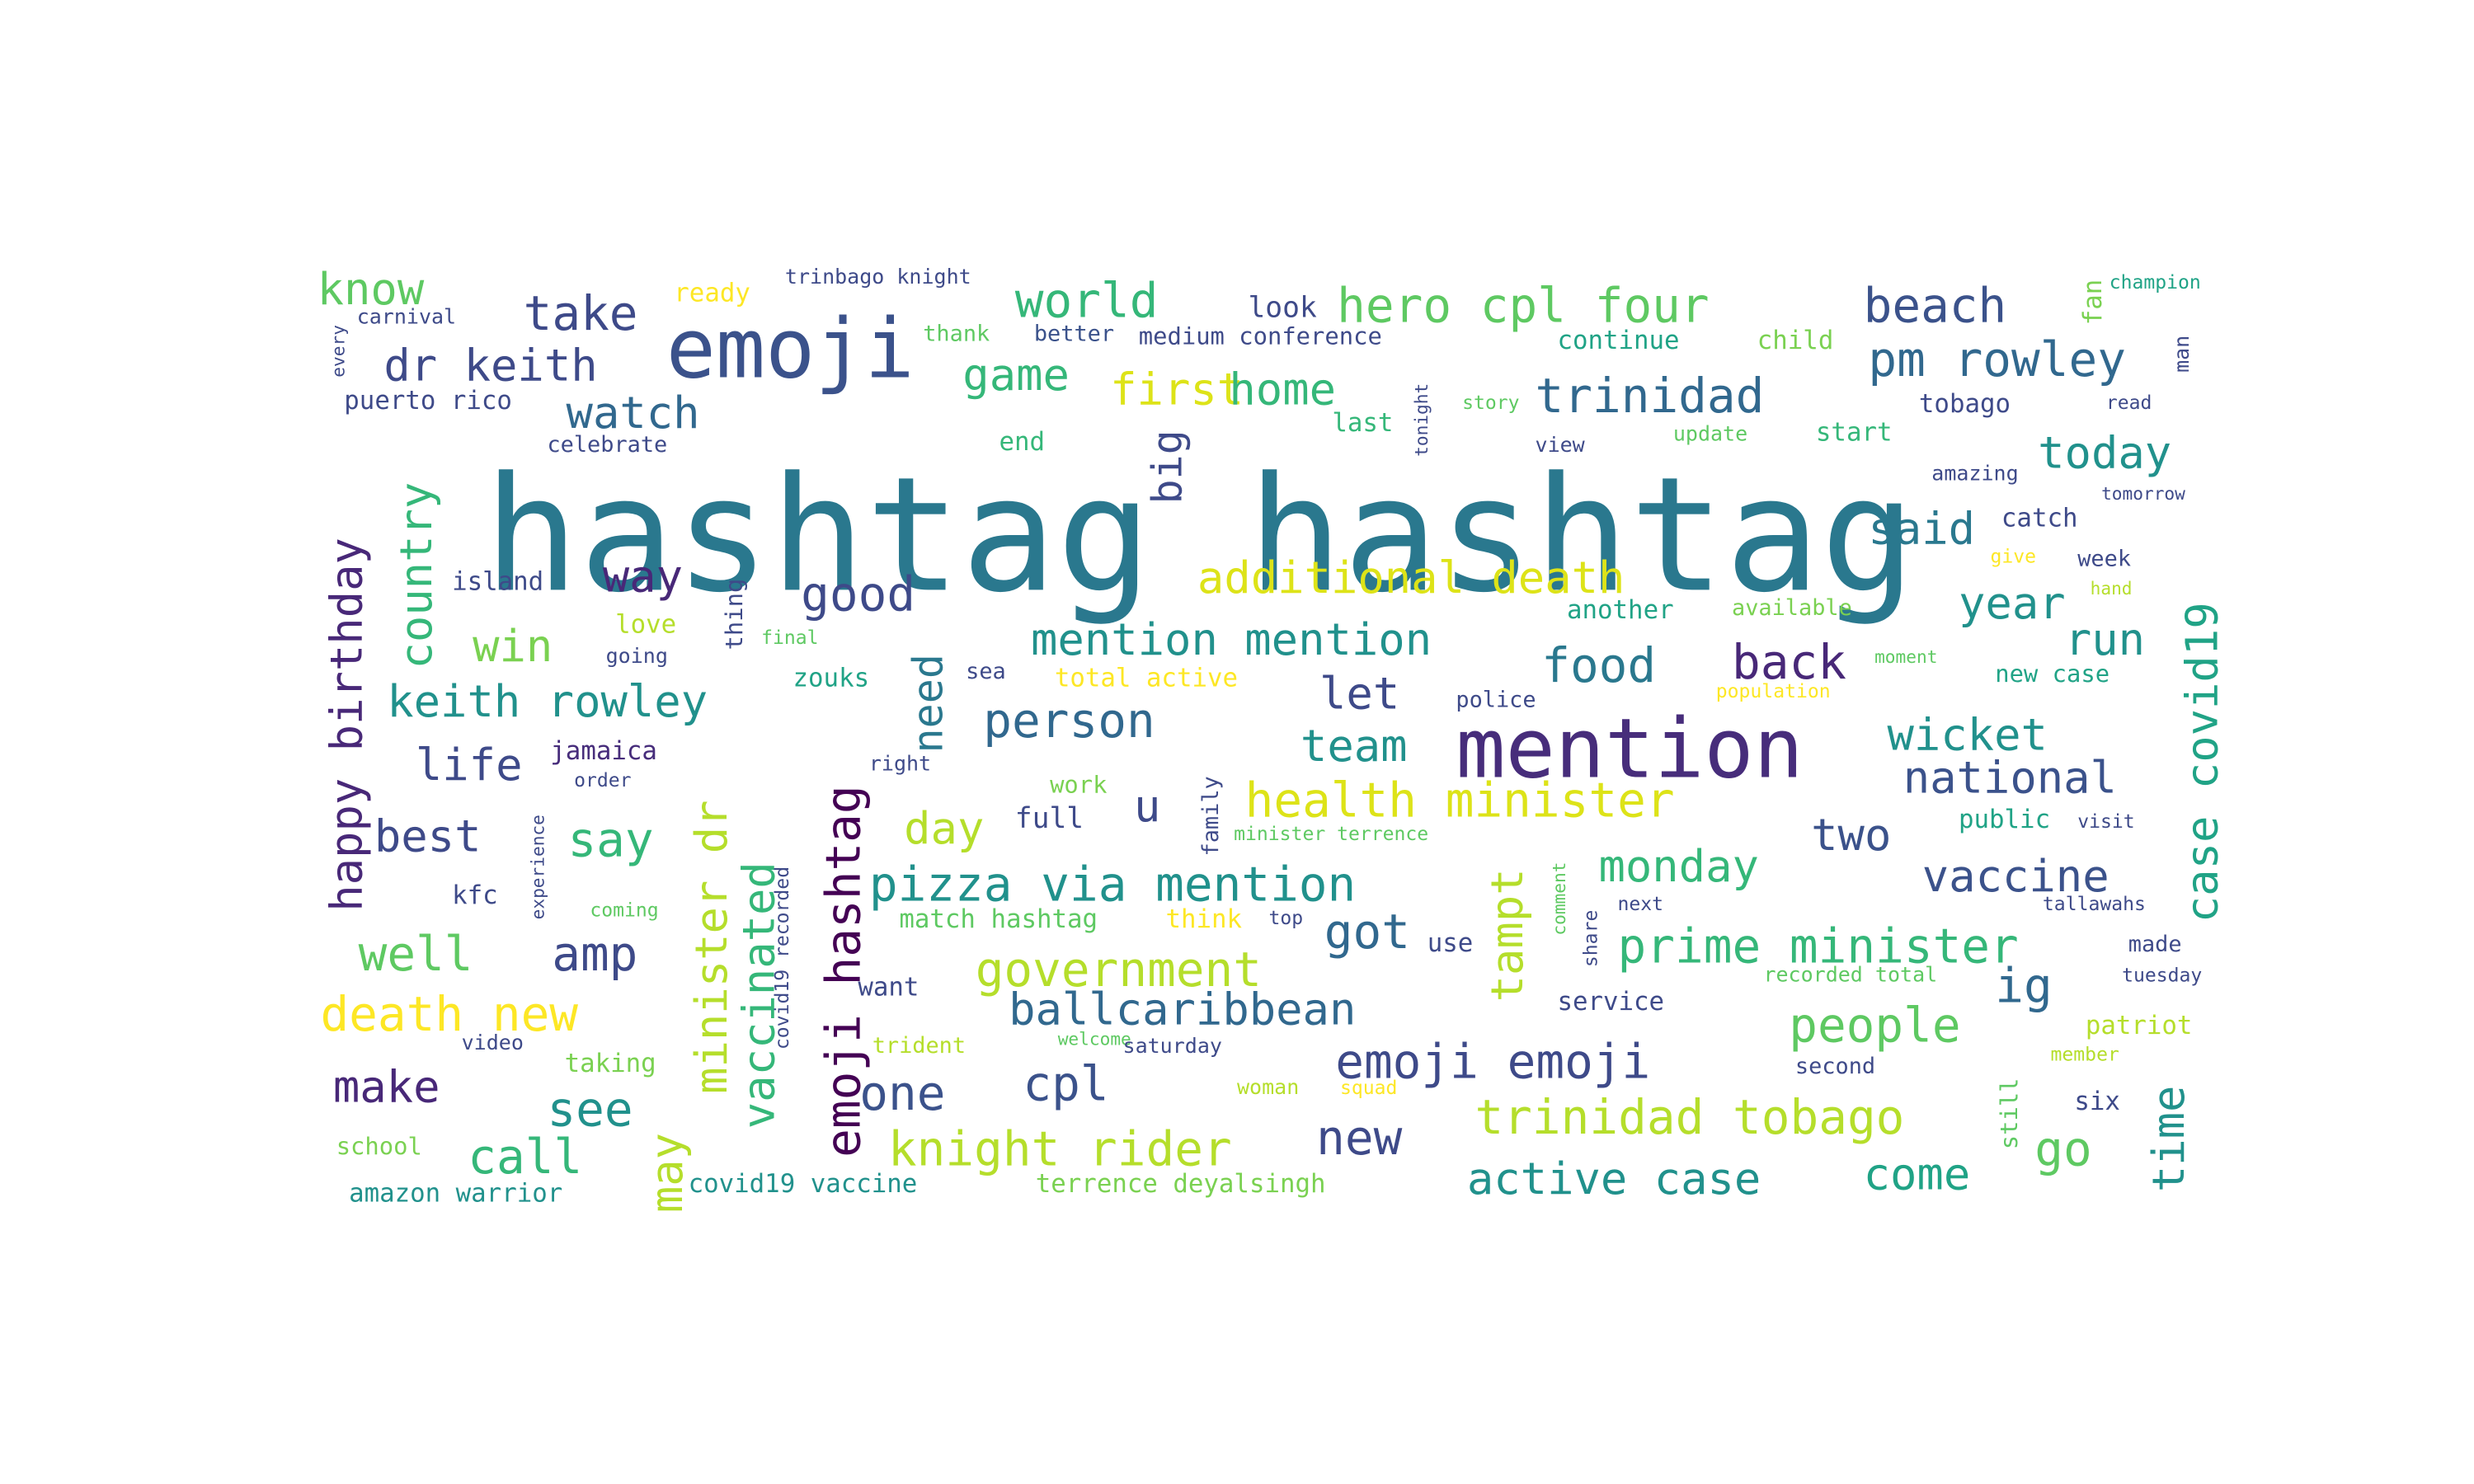  What do you see at coordinates (406, 316) in the screenshot?
I see `word-carnival: carnival` at bounding box center [406, 316].